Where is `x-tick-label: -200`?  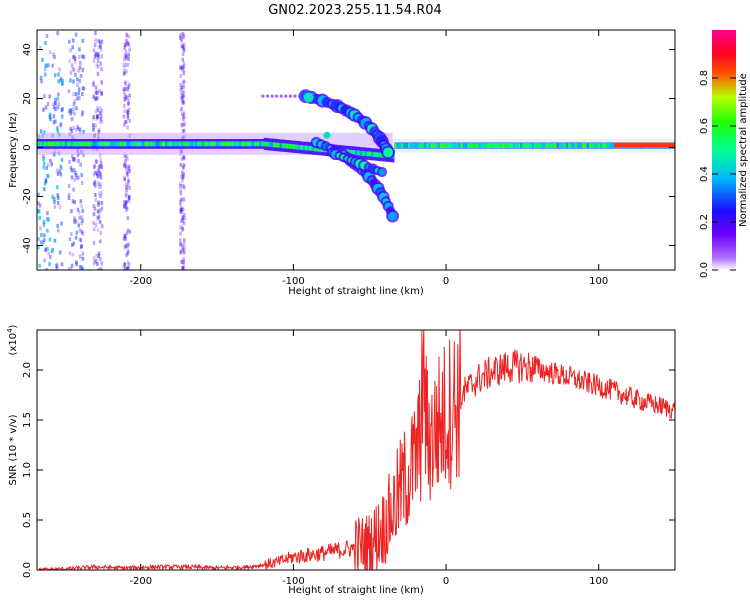
x-tick-label: -200 is located at coordinates (140, 281).